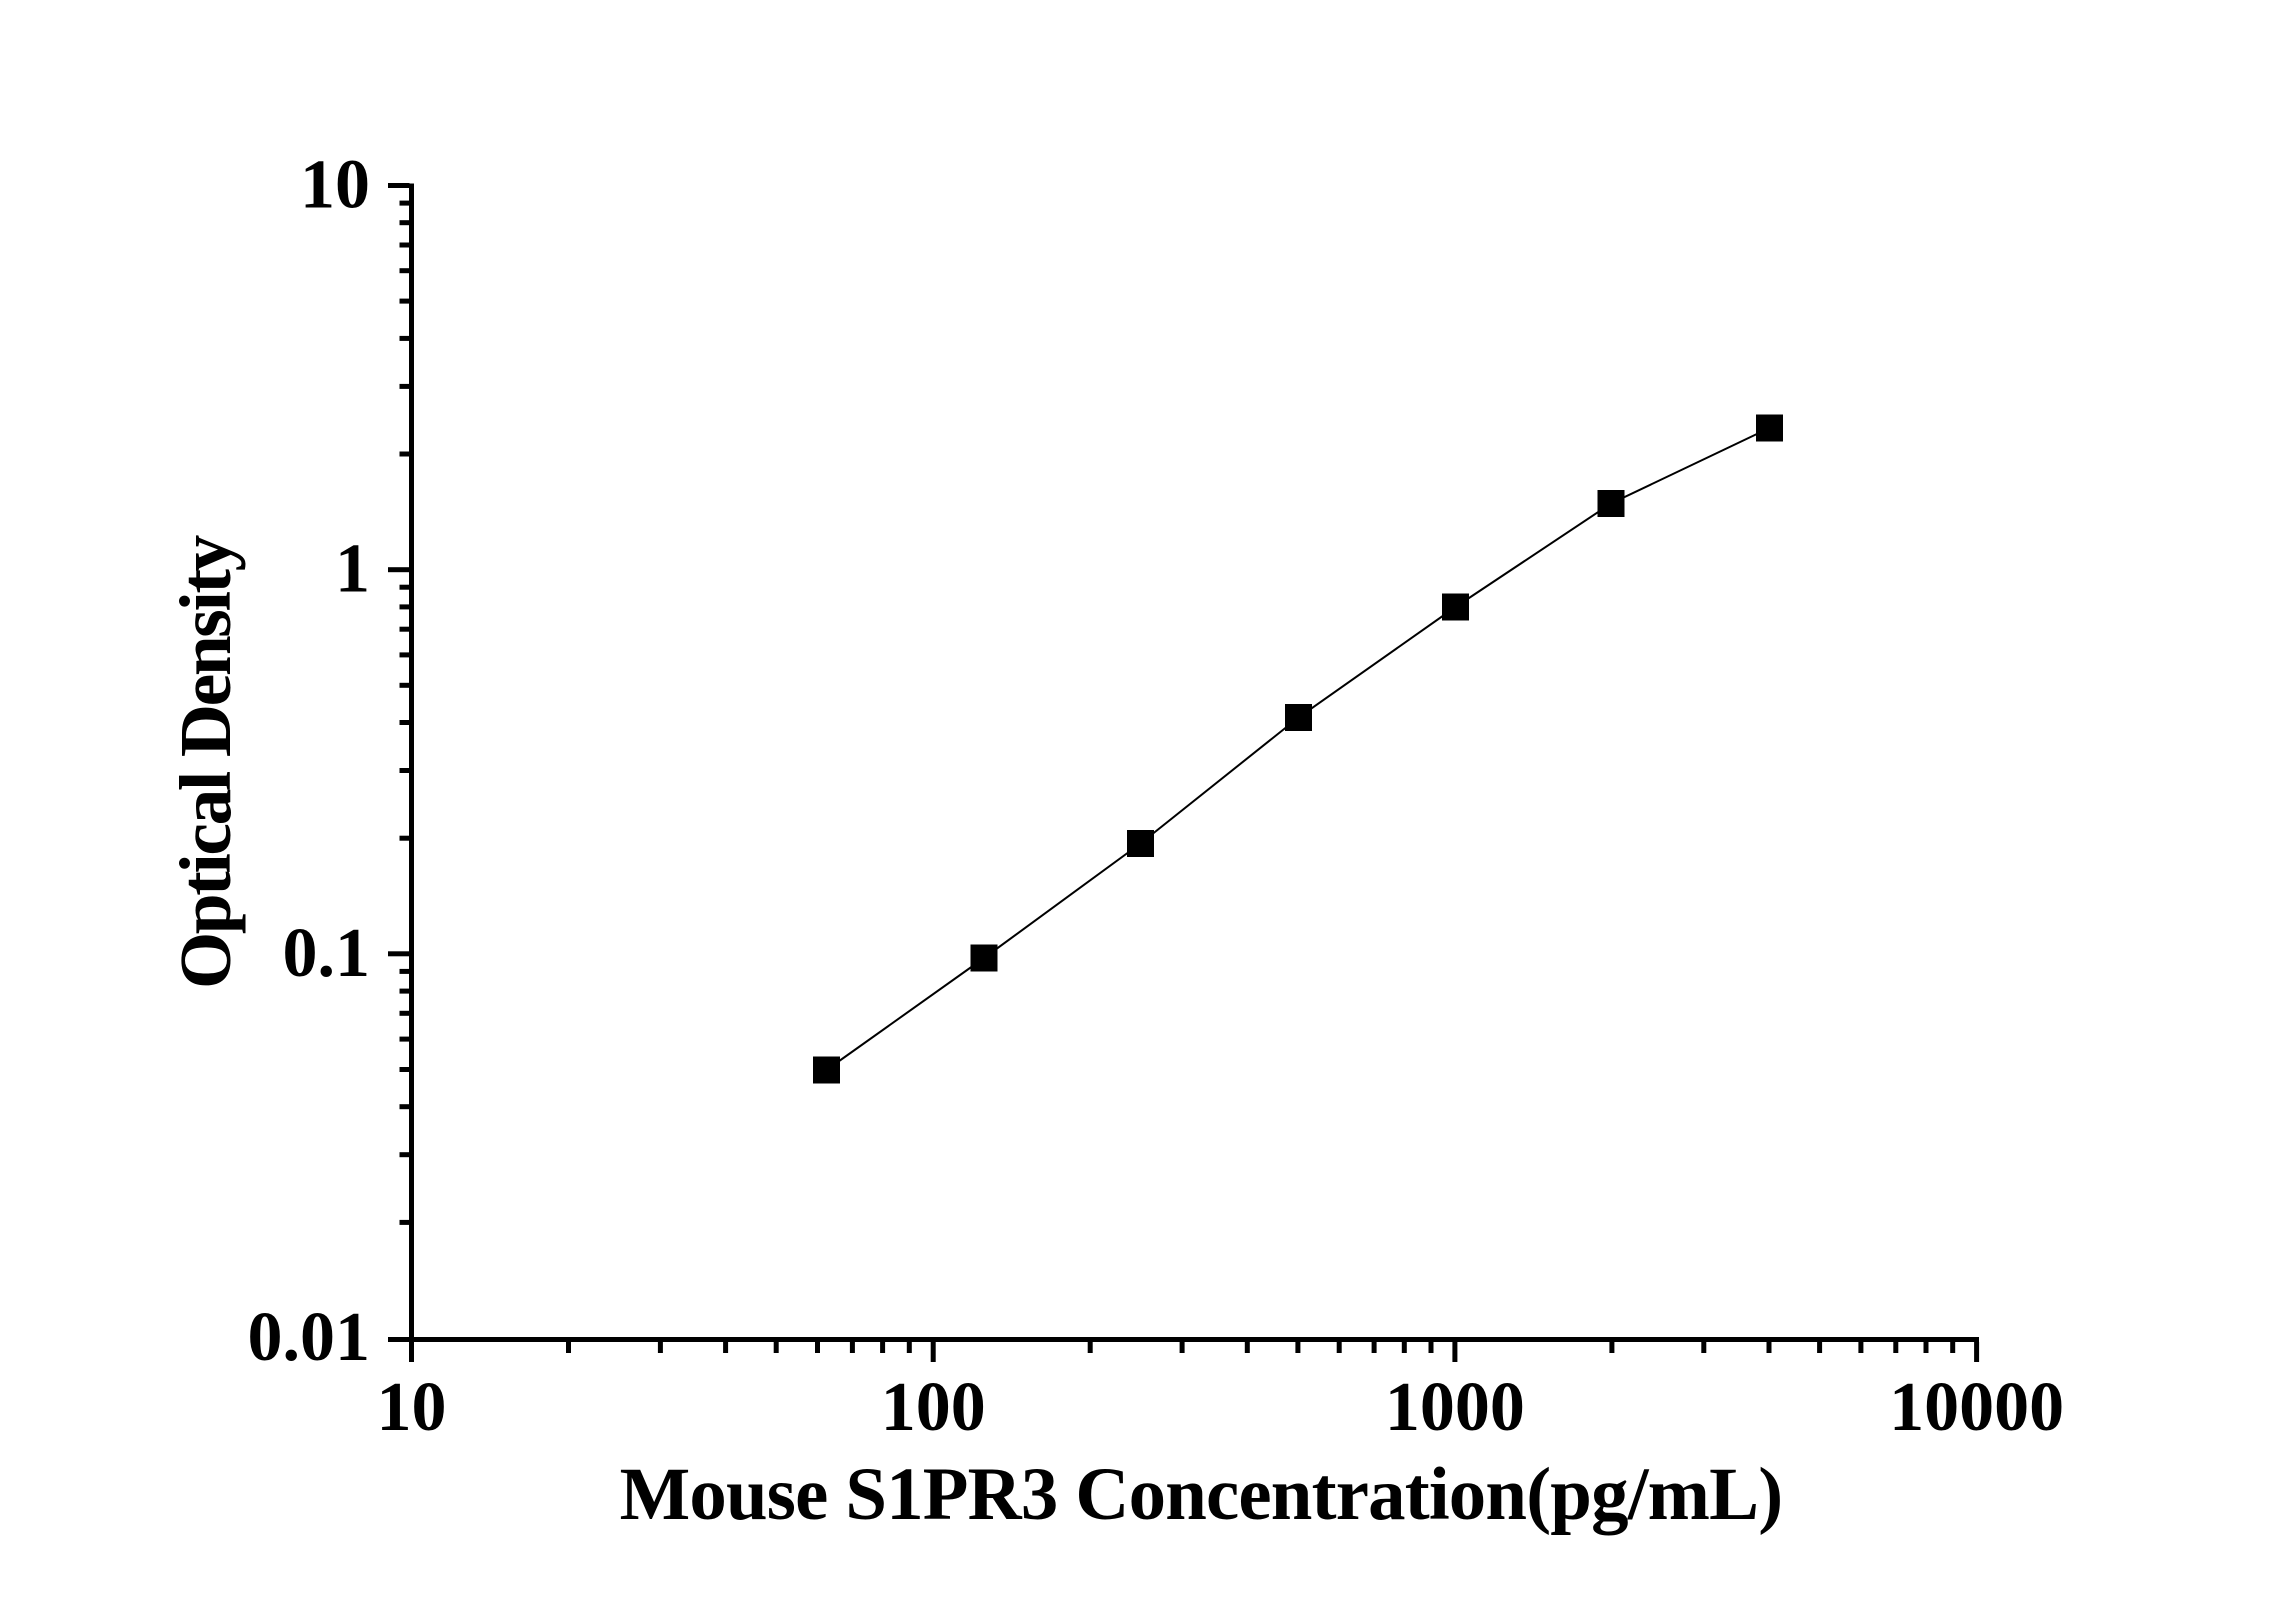  I want to click on svg-text:Mouse S1PR3 Concentration(pg/m: Mouse S1PR3 Concentration(pg/mL), so click(1201, 1494).